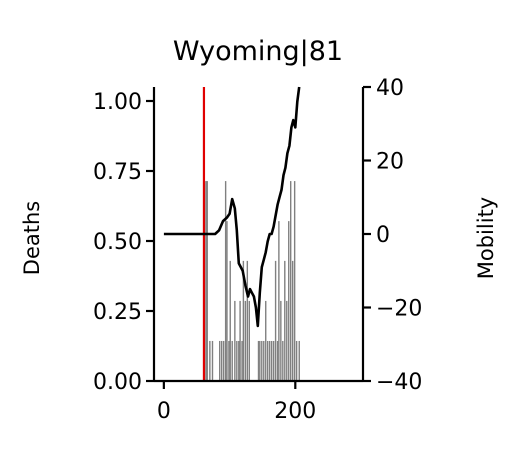 The image size is (531, 472). What do you see at coordinates (383, 235) in the screenshot?
I see `y-right-tick-label: 0` at bounding box center [383, 235].